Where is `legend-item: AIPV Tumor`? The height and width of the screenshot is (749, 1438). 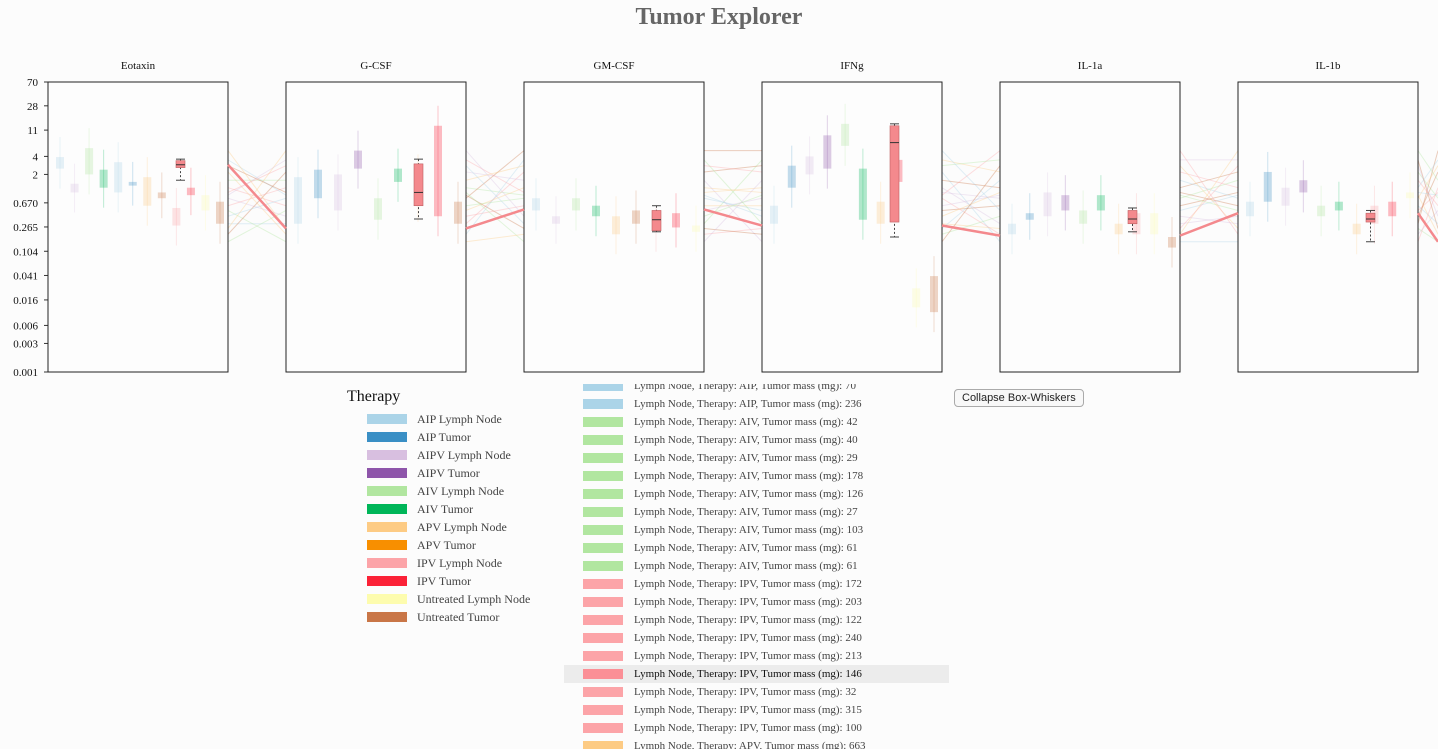 legend-item: AIPV Tumor is located at coordinates (413, 473).